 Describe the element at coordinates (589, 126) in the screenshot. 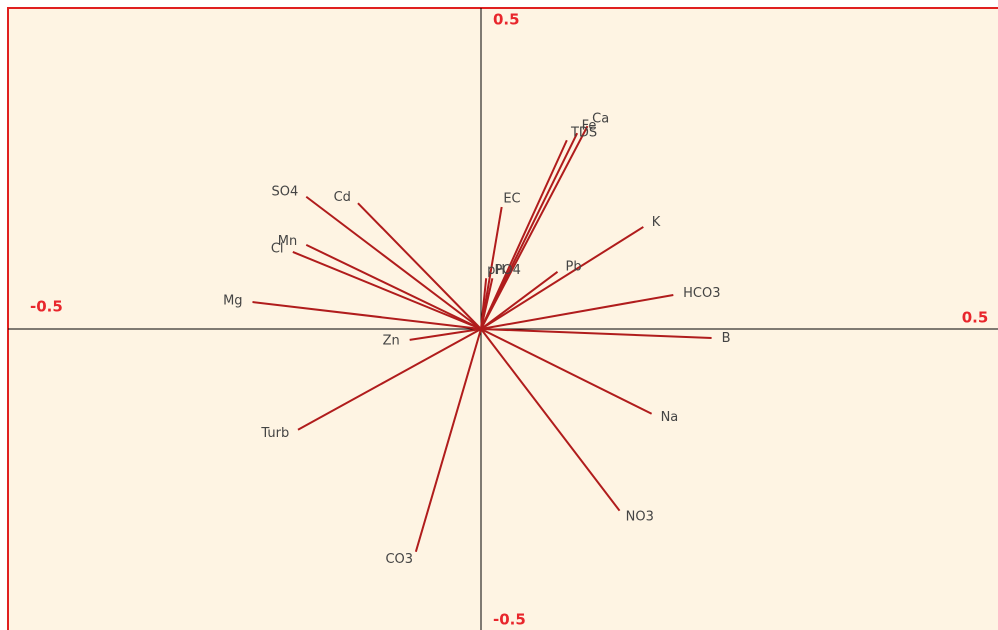

I see `variable-label: Fe` at that location.